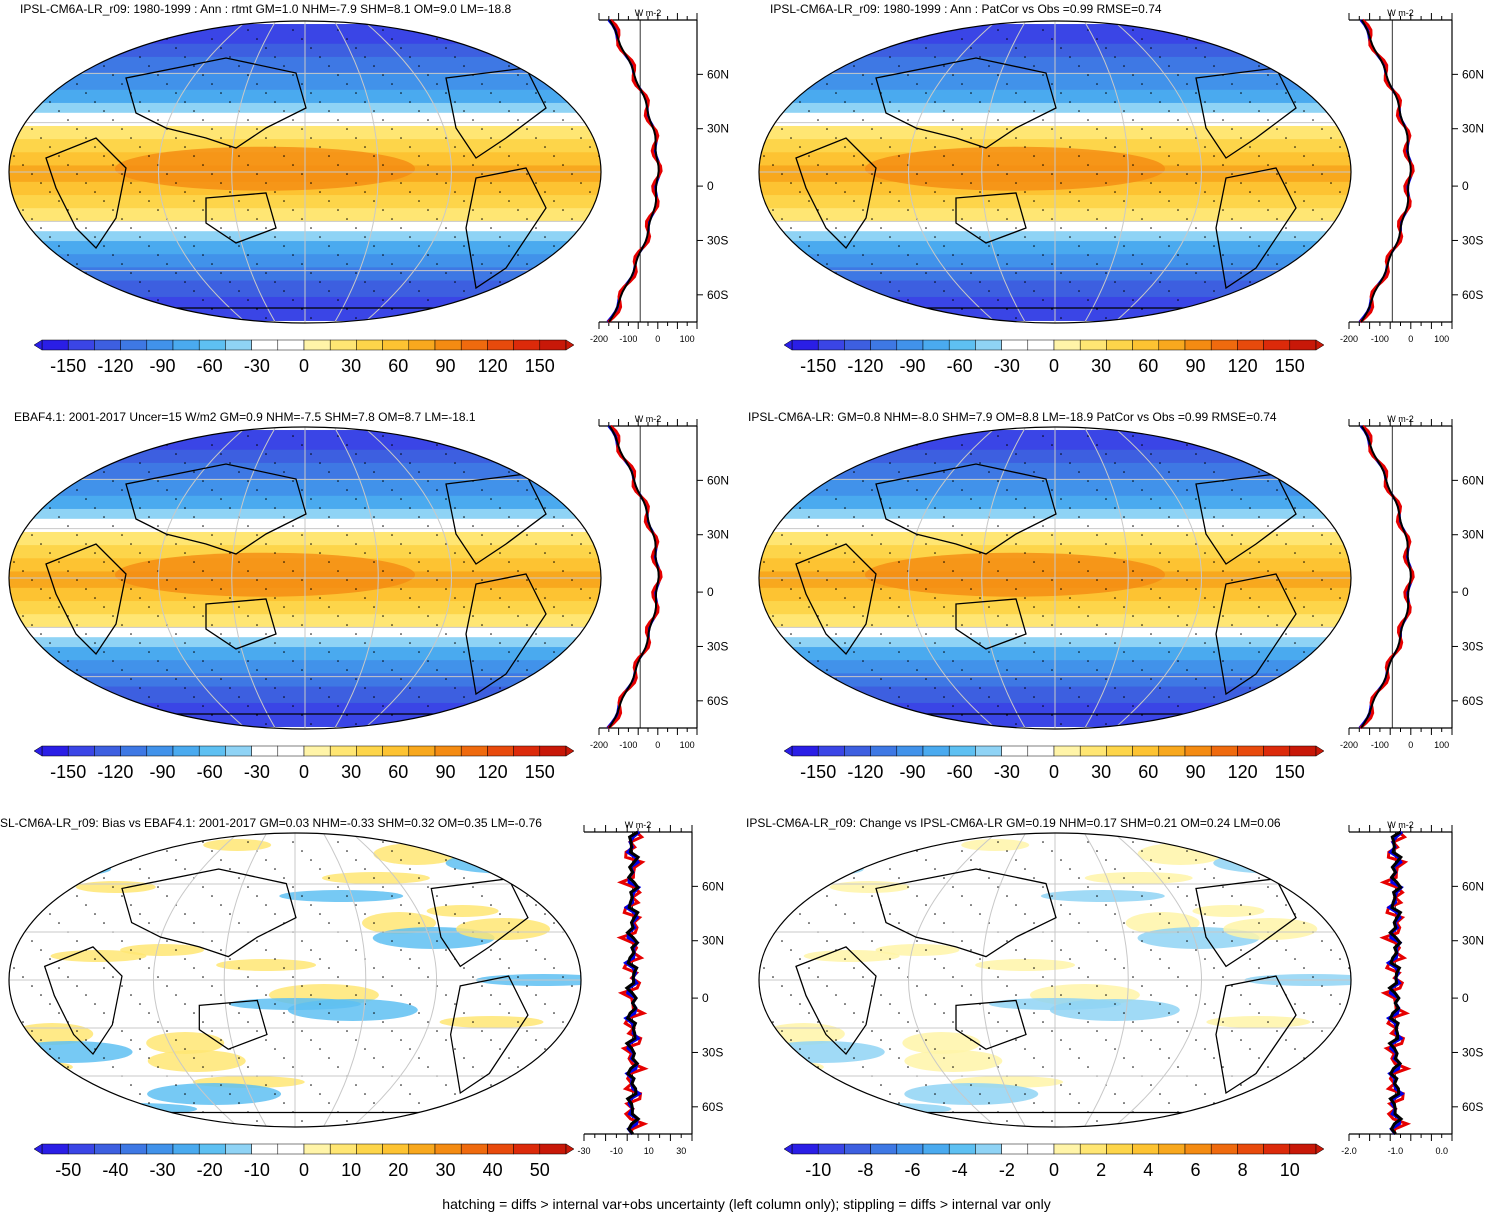  What do you see at coordinates (865, 772) in the screenshot?
I see `colorbar-tick-label: -120` at bounding box center [865, 772].